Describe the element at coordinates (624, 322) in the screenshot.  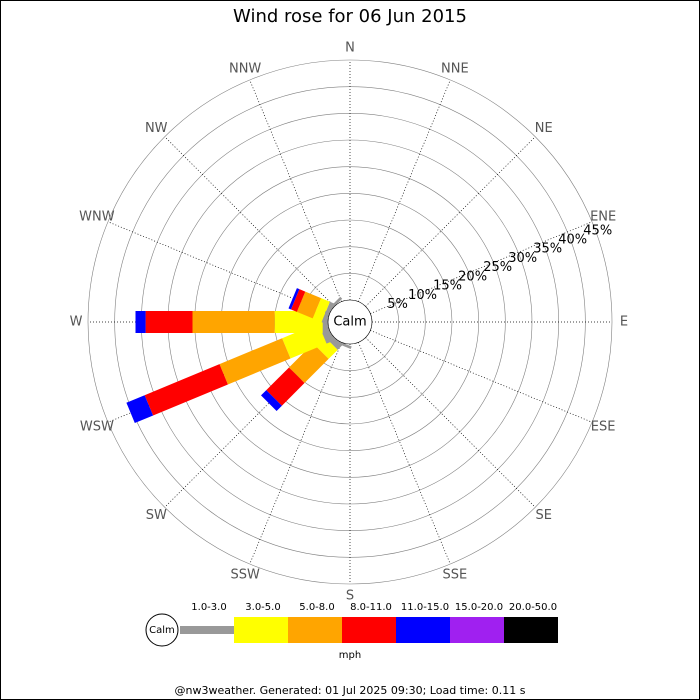
I see `direction-label: E` at that location.